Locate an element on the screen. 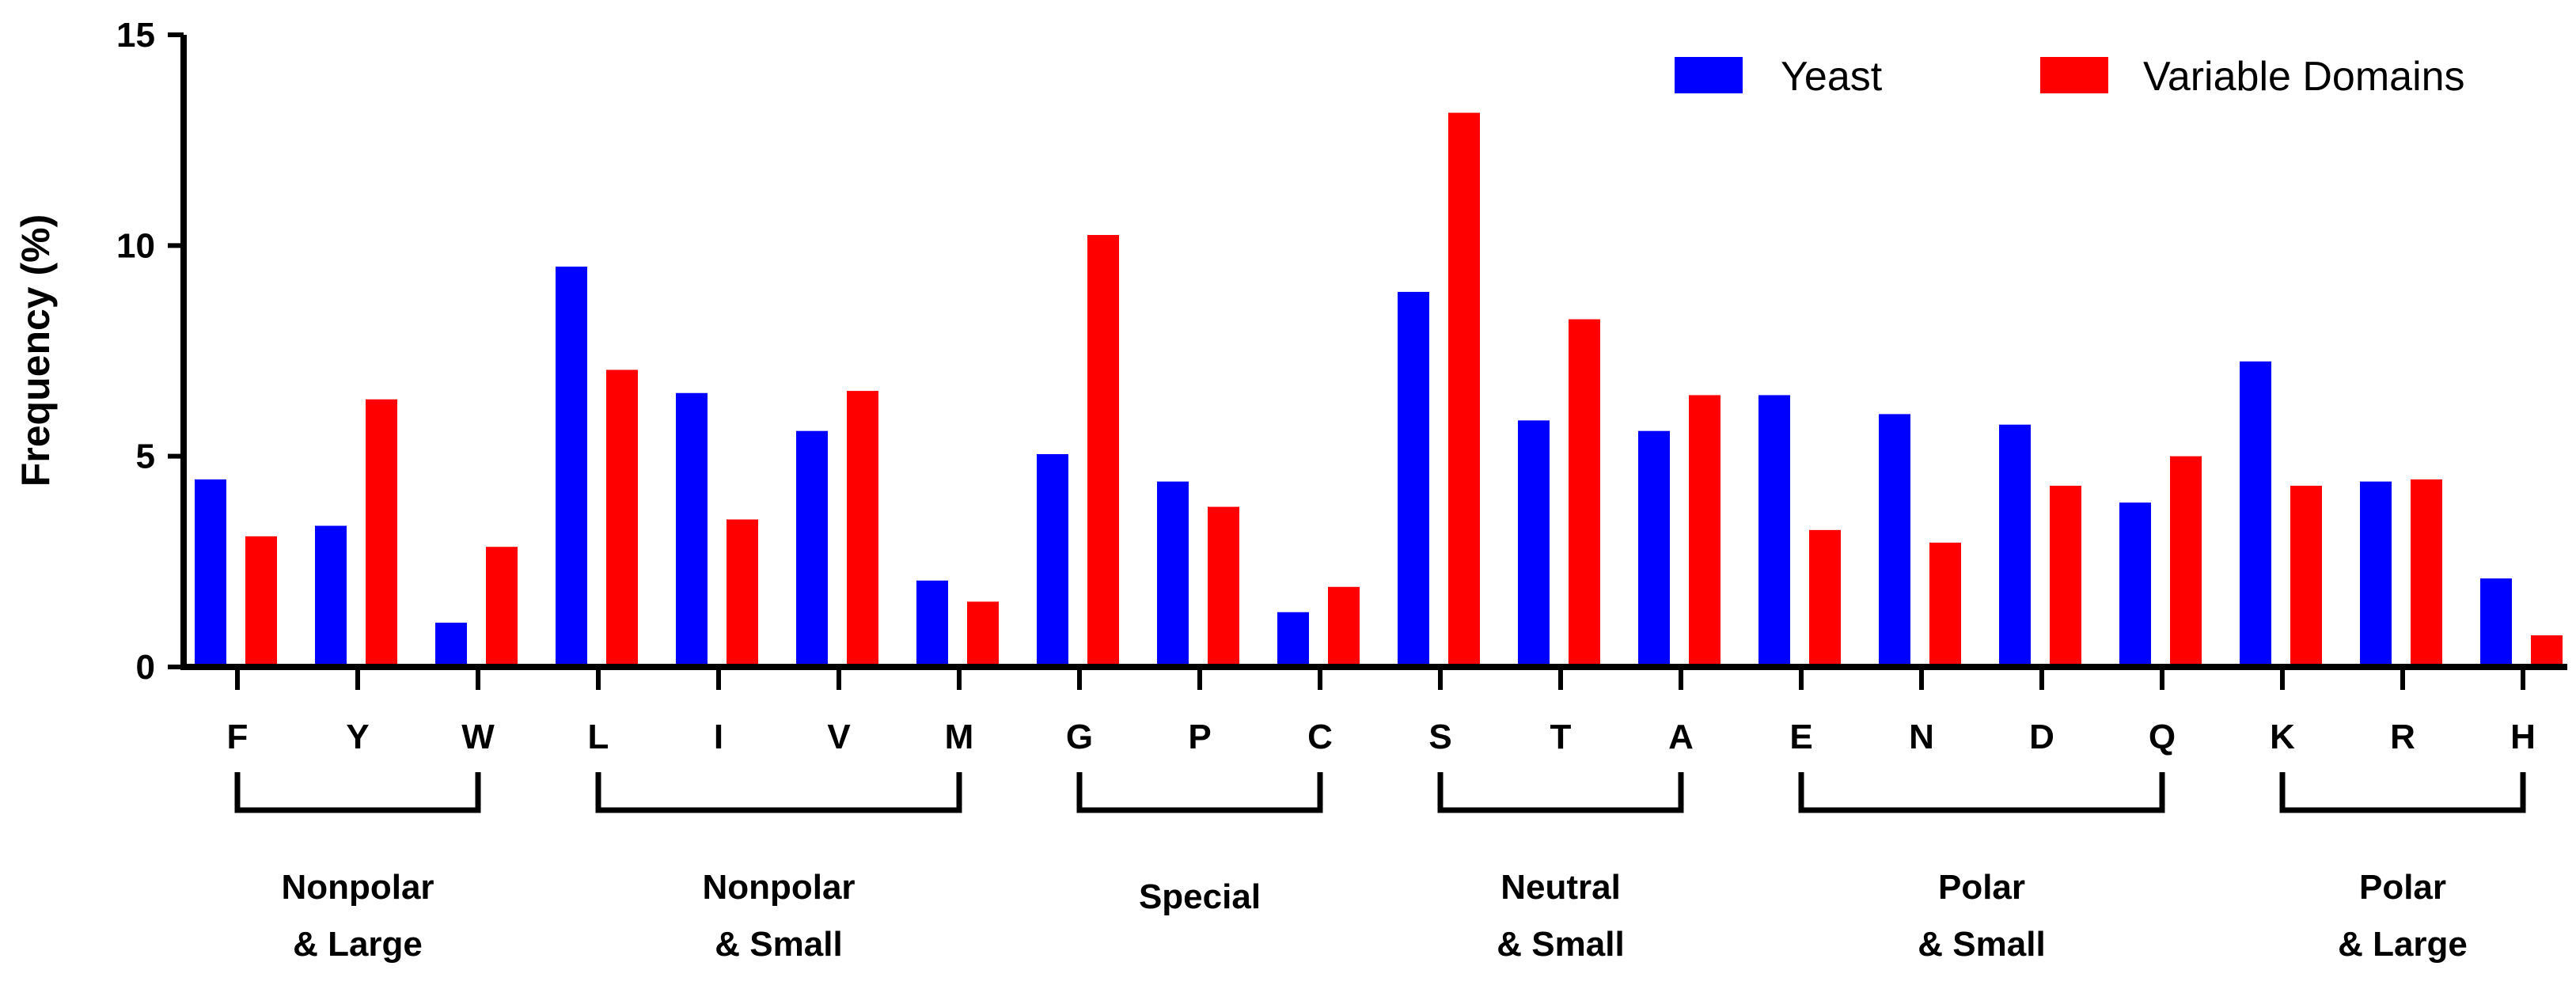 The image size is (2576, 985). bar-yeast-D is located at coordinates (2015, 545).